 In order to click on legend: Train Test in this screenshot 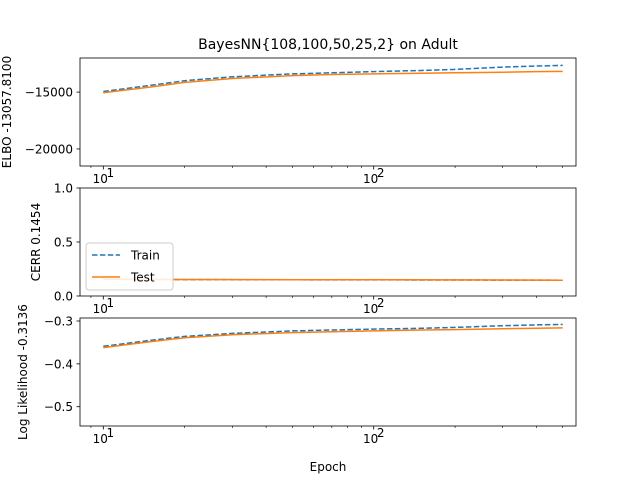, I will do `click(129, 266)`.